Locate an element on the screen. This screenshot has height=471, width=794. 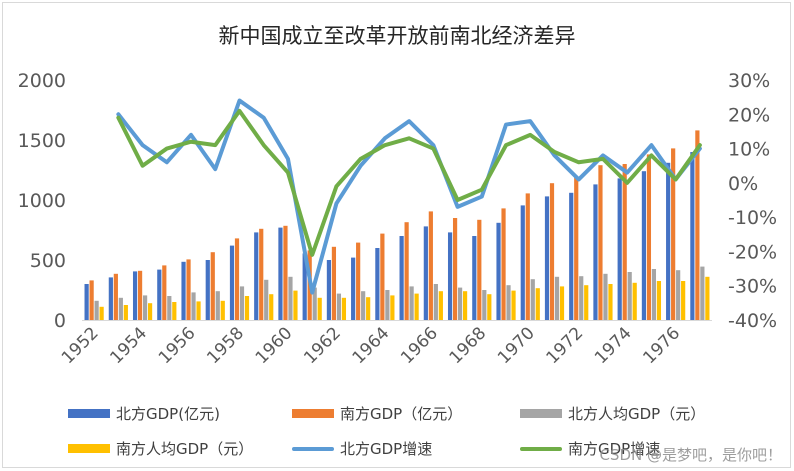
x-tick-label: 1974 is located at coordinates (613, 345).